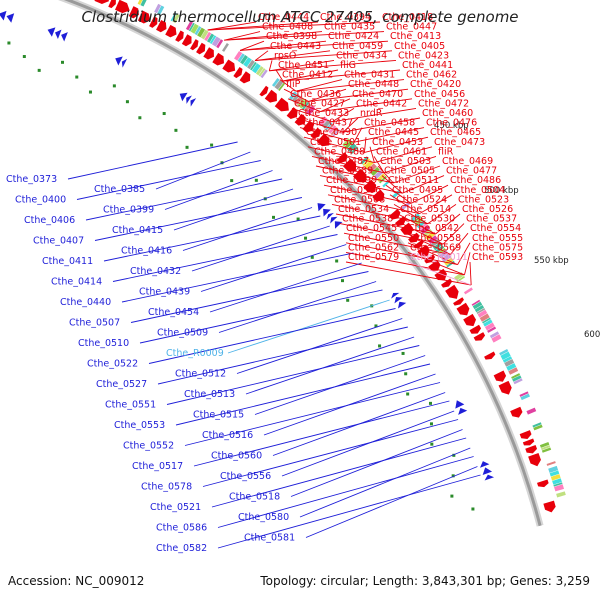  Describe the element at coordinates (164, 292) in the screenshot. I see `gene-label: Cthe_0439` at that location.